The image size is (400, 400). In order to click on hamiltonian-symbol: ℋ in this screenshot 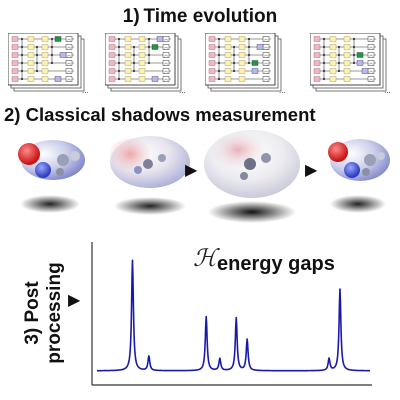, I will do `click(205, 258)`.